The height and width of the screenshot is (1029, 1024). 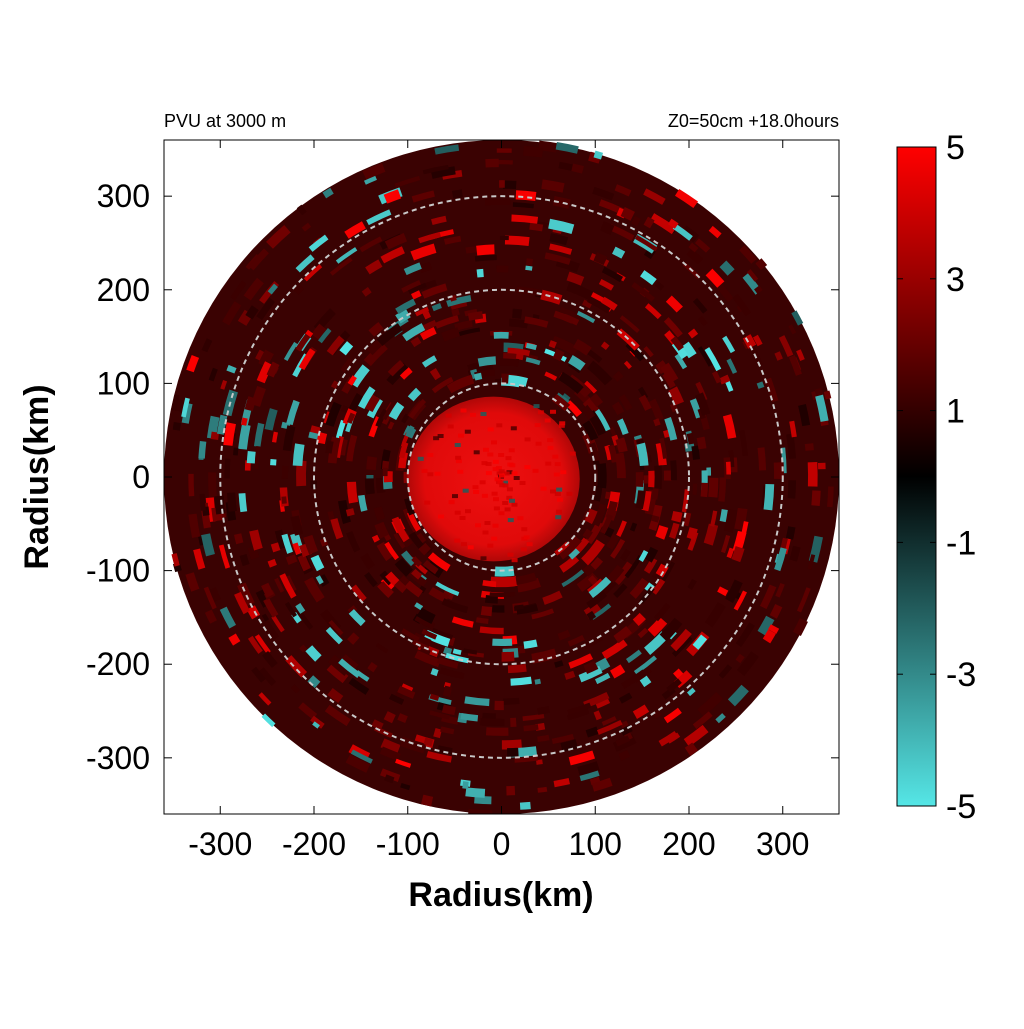 What do you see at coordinates (314, 844) in the screenshot?
I see `x-tick-label: -200` at bounding box center [314, 844].